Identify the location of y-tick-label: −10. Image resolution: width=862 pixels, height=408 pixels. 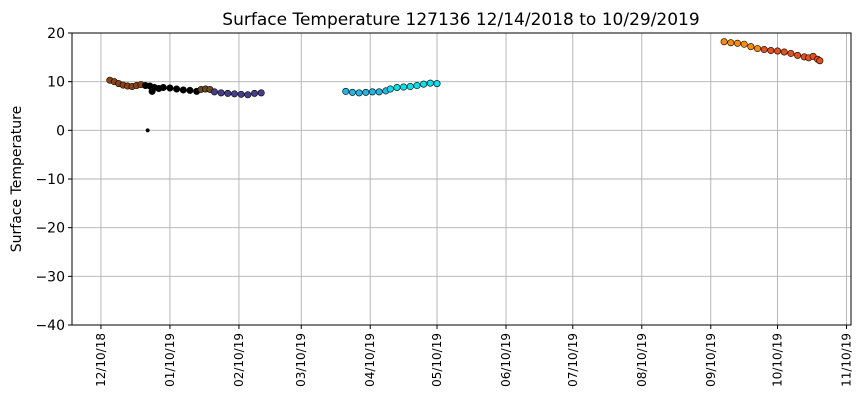
(50, 180).